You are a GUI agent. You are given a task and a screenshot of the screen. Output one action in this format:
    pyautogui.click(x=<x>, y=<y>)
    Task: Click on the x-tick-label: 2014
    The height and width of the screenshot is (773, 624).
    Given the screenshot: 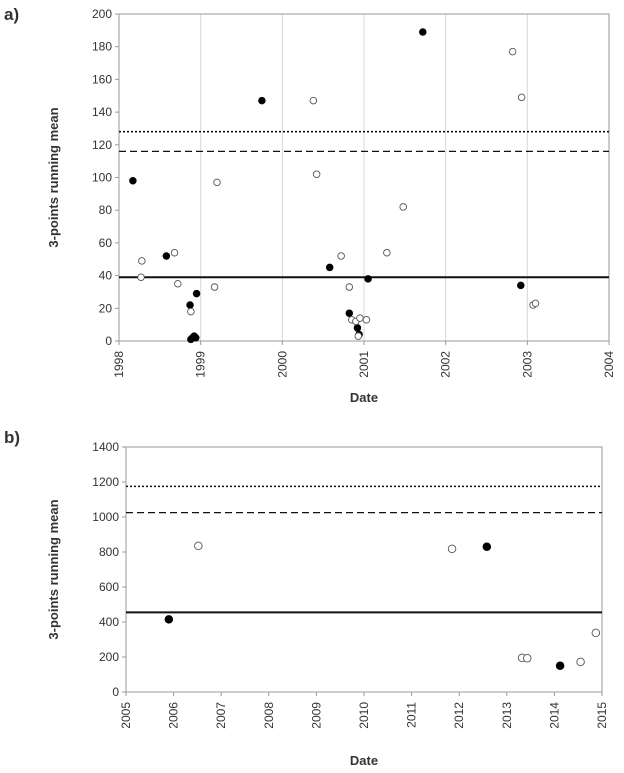 What is the action you would take?
    pyautogui.click(x=554, y=715)
    